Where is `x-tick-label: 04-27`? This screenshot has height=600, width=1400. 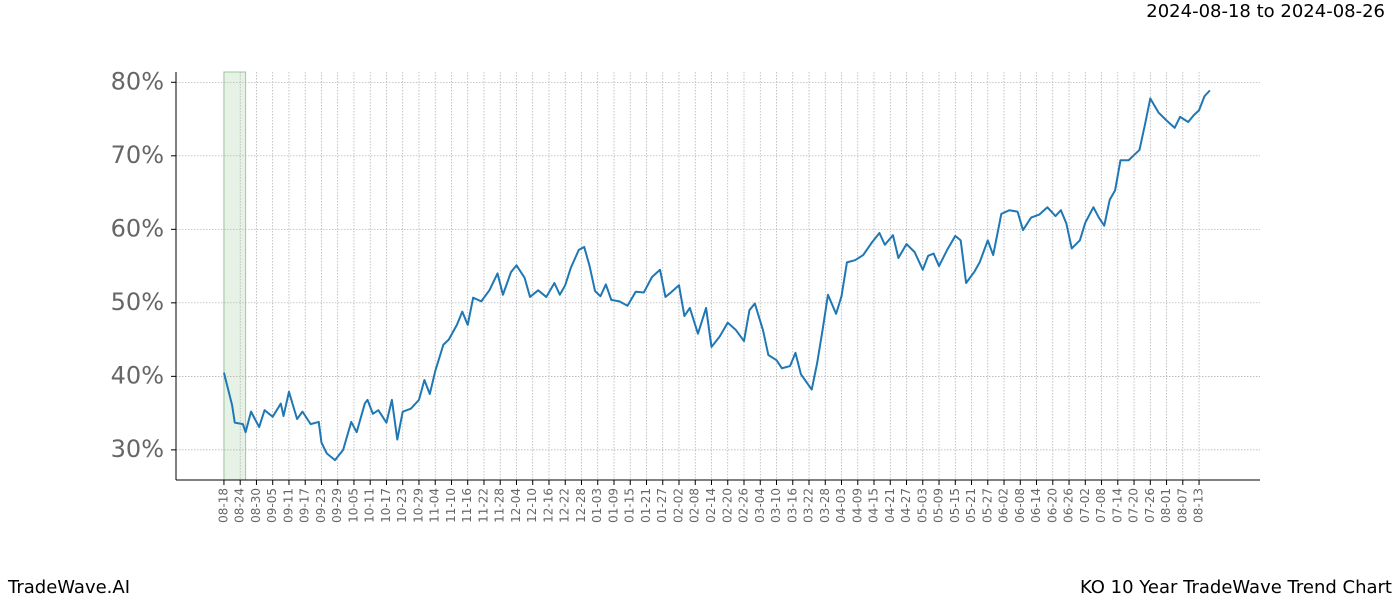 x-tick-label: 04-27 is located at coordinates (906, 505).